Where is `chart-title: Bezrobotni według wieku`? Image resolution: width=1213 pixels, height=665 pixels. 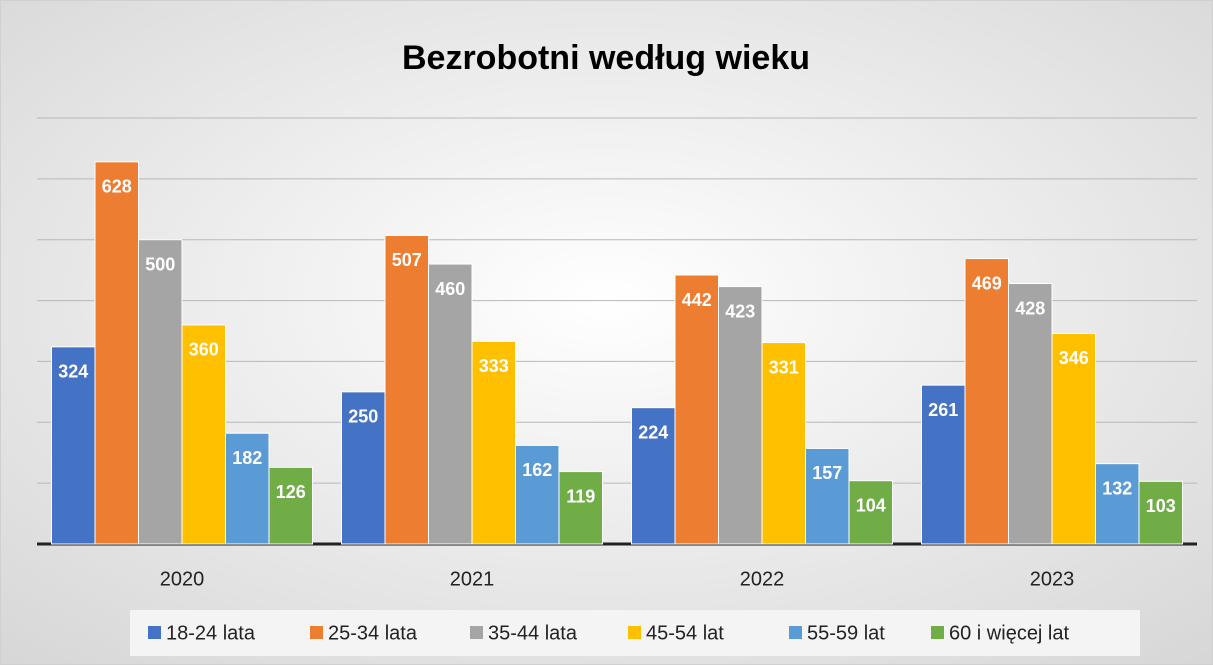 chart-title: Bezrobotni według wieku is located at coordinates (606, 58).